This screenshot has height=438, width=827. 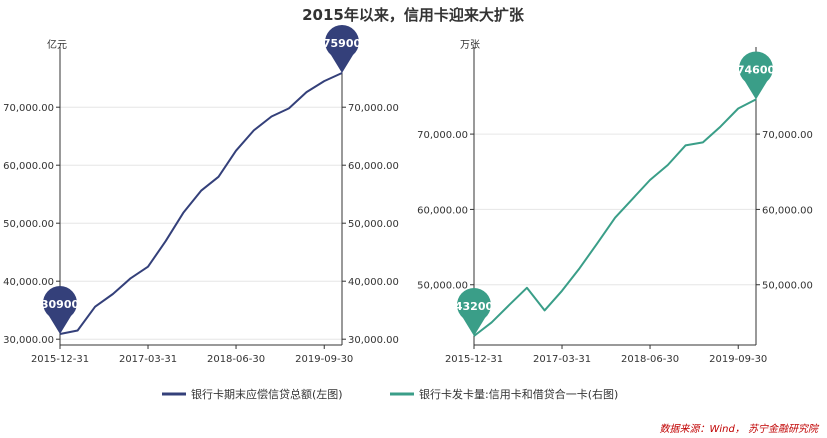 I want to click on chart-title: 2015年以来，信用卡迎来大扩张, so click(x=413, y=15).